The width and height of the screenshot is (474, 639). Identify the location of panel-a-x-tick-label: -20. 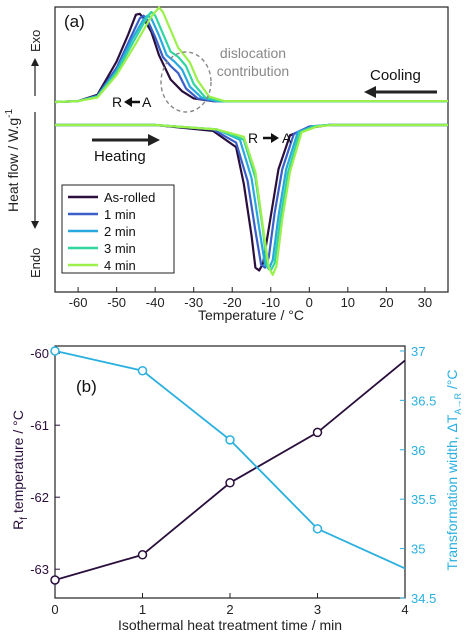
(232, 302).